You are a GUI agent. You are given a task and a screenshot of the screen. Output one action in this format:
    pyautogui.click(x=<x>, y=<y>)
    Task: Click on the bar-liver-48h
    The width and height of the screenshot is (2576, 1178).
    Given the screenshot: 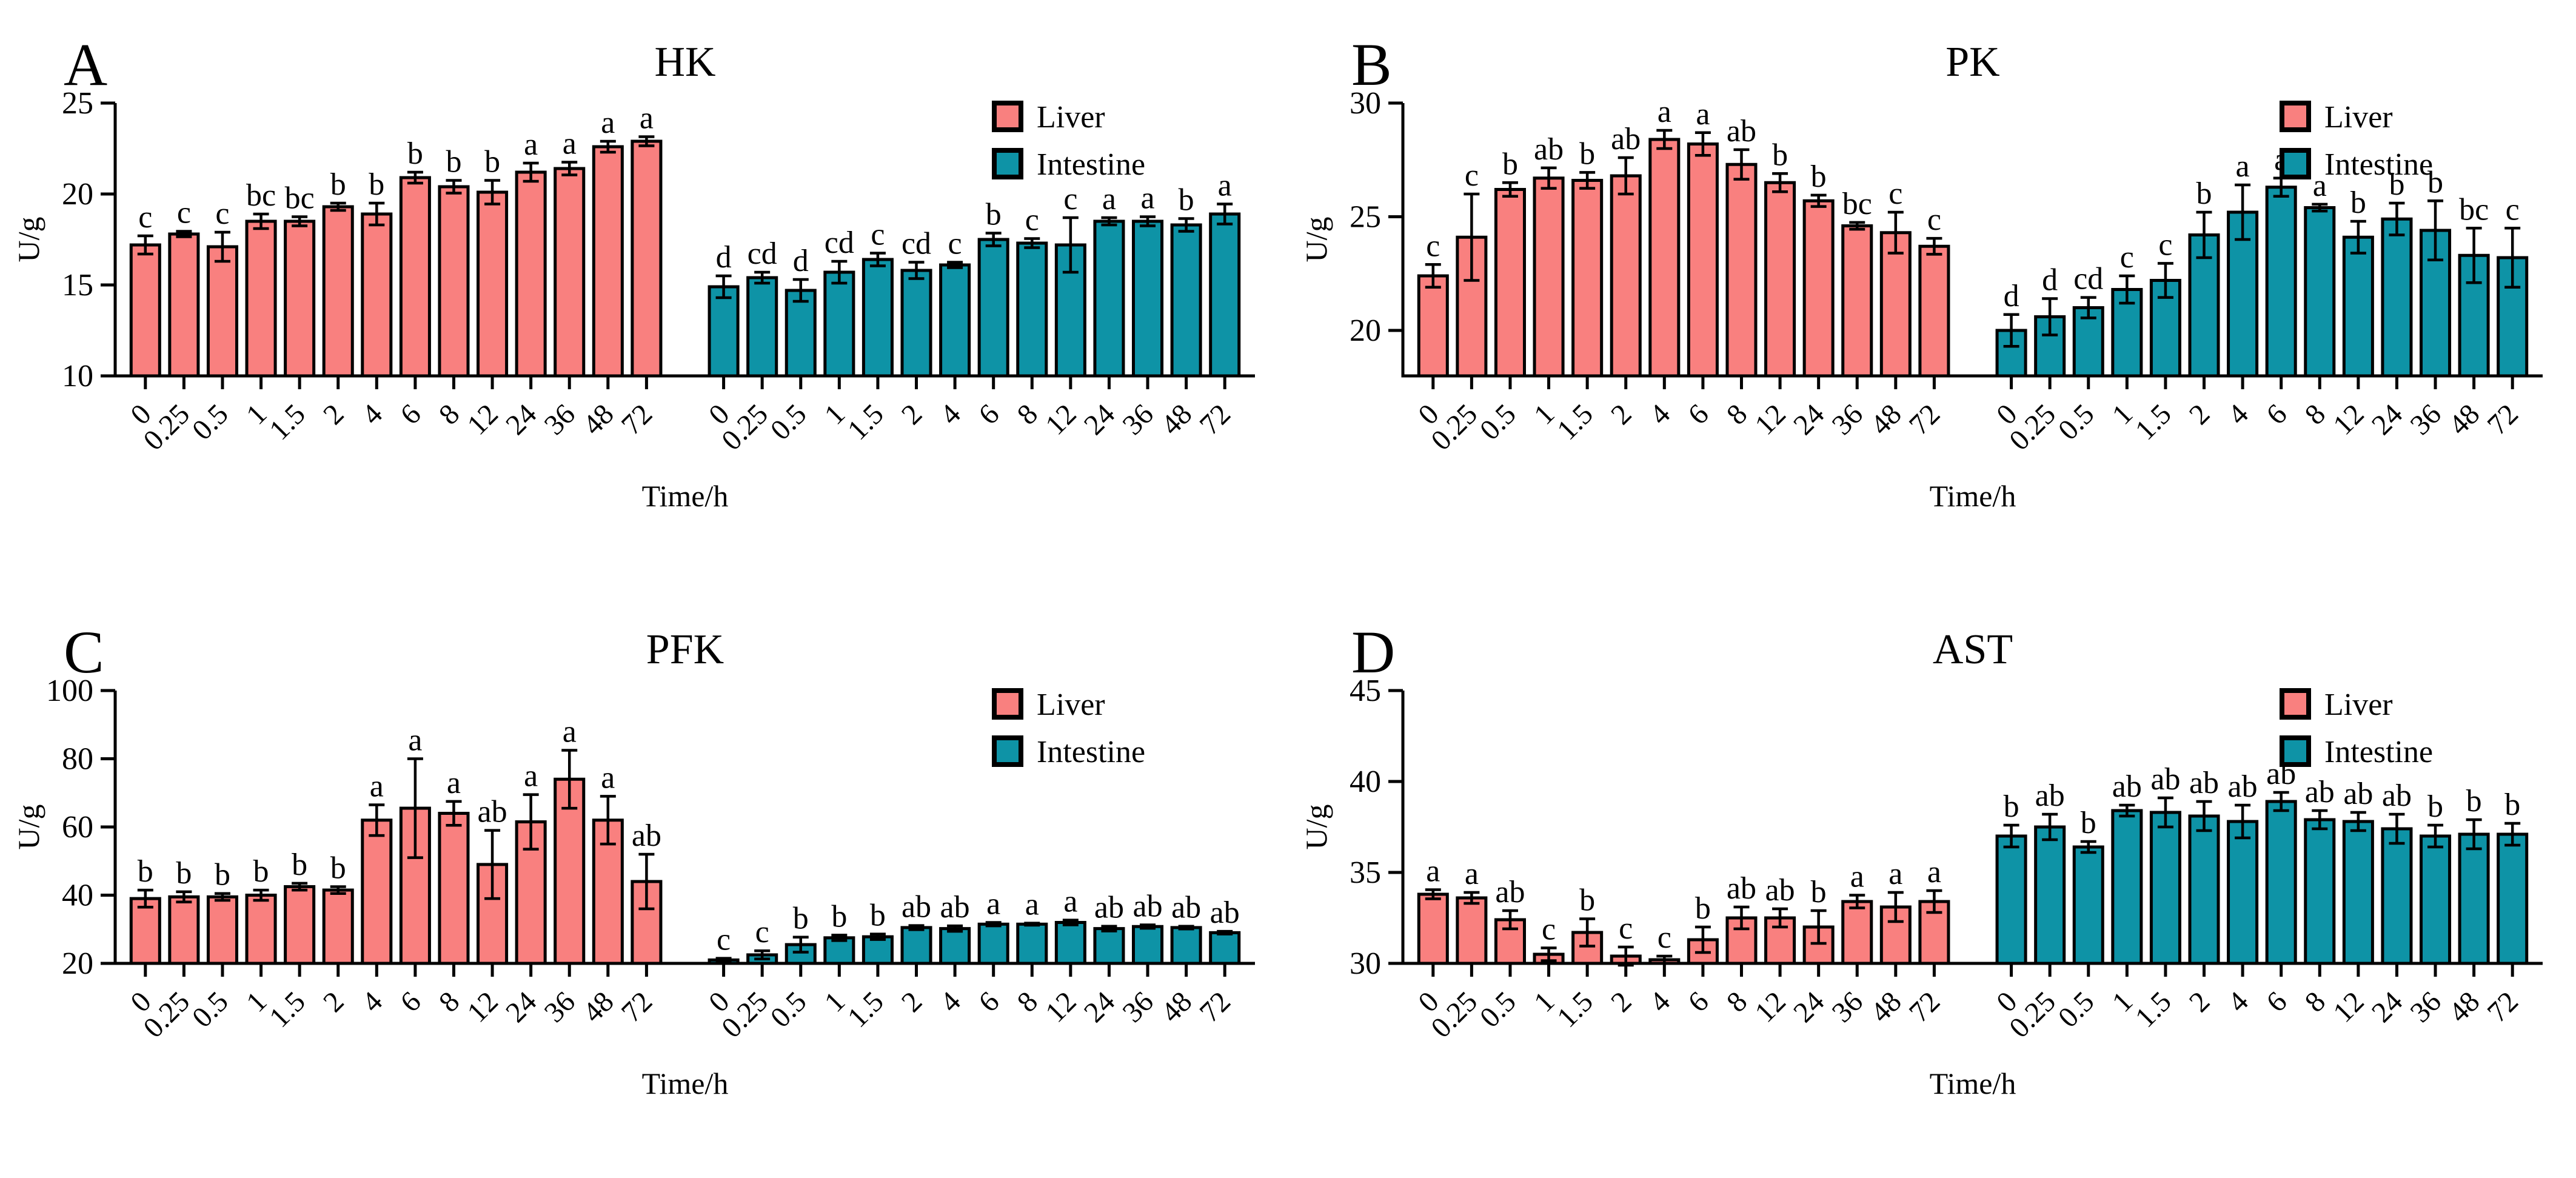 What is the action you would take?
    pyautogui.click(x=608, y=262)
    